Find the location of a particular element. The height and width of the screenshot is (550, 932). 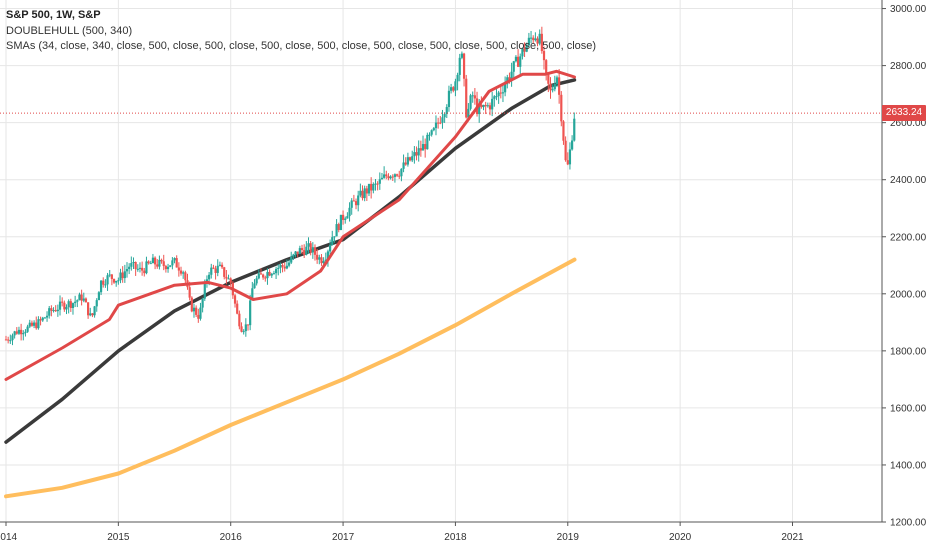

x-tick-label: 2016 is located at coordinates (231, 537).